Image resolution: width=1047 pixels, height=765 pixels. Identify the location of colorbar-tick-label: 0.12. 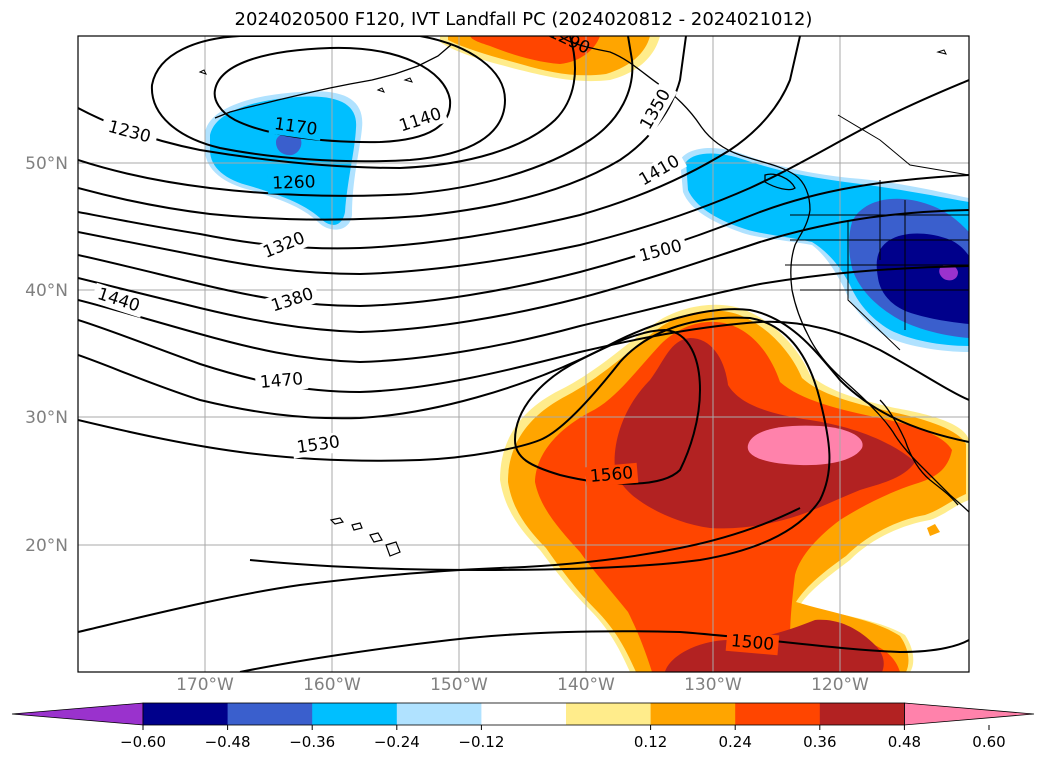
(650, 742).